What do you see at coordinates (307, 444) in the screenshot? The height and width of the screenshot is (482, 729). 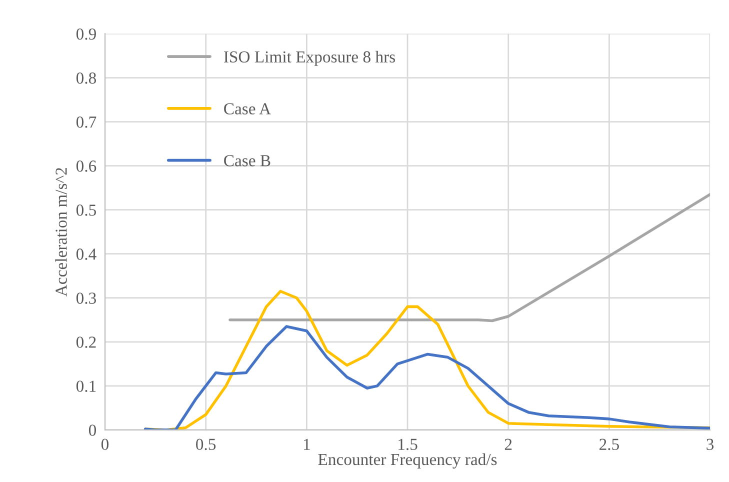 I see `x-tick-label: 1` at bounding box center [307, 444].